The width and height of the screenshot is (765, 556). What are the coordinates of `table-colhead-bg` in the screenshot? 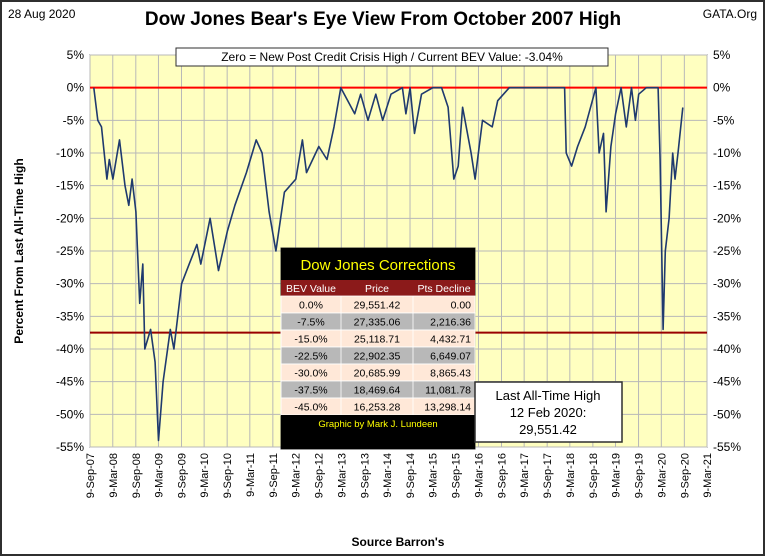 It's located at (378, 288).